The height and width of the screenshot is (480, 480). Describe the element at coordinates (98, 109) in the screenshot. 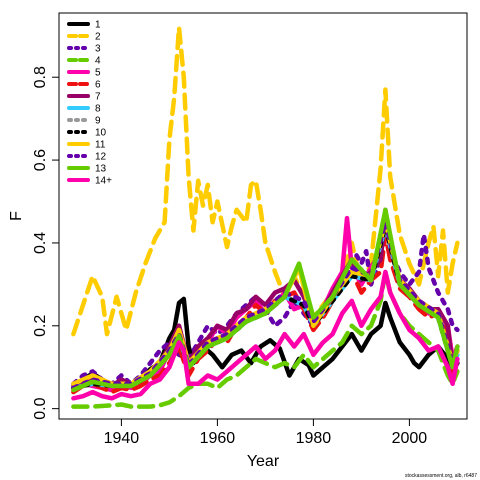

I see `legend-label-8: 8` at that location.